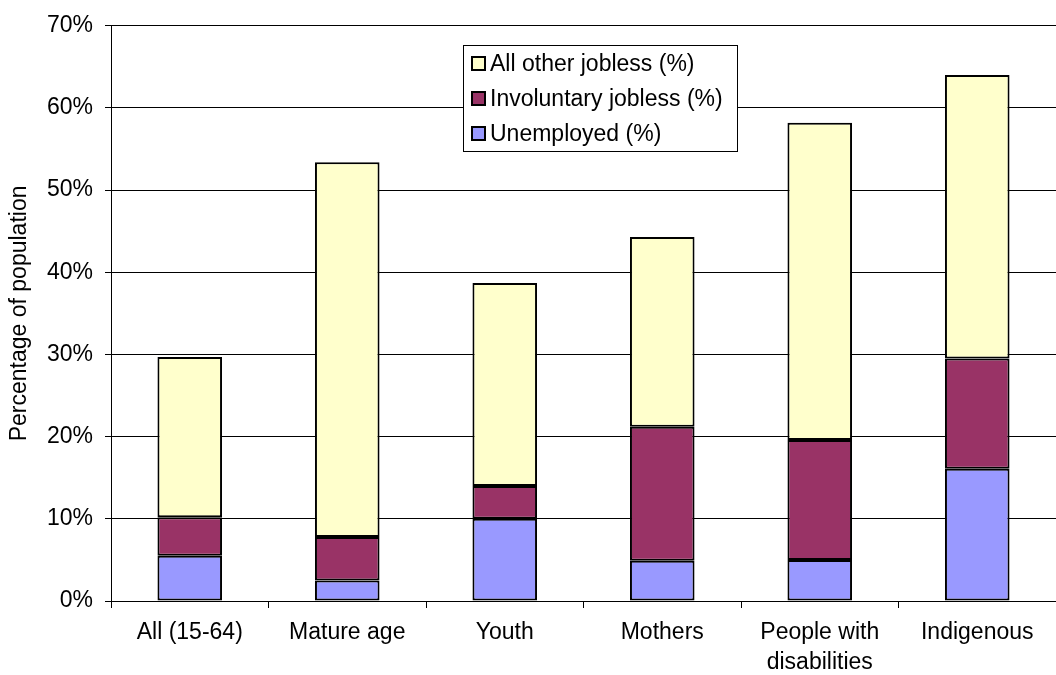 This screenshot has height=675, width=1056. Describe the element at coordinates (69, 435) in the screenshot. I see `y-tick-label: 20%` at that location.